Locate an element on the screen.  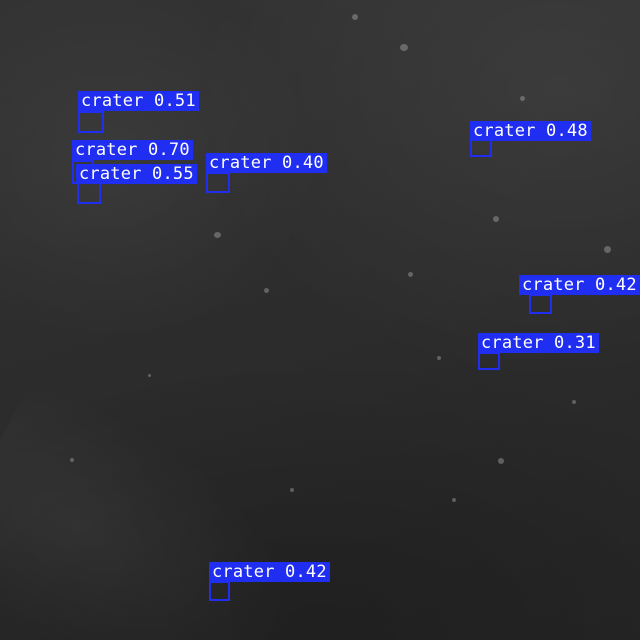
detection-label: crater 0.70 is located at coordinates (132, 150).